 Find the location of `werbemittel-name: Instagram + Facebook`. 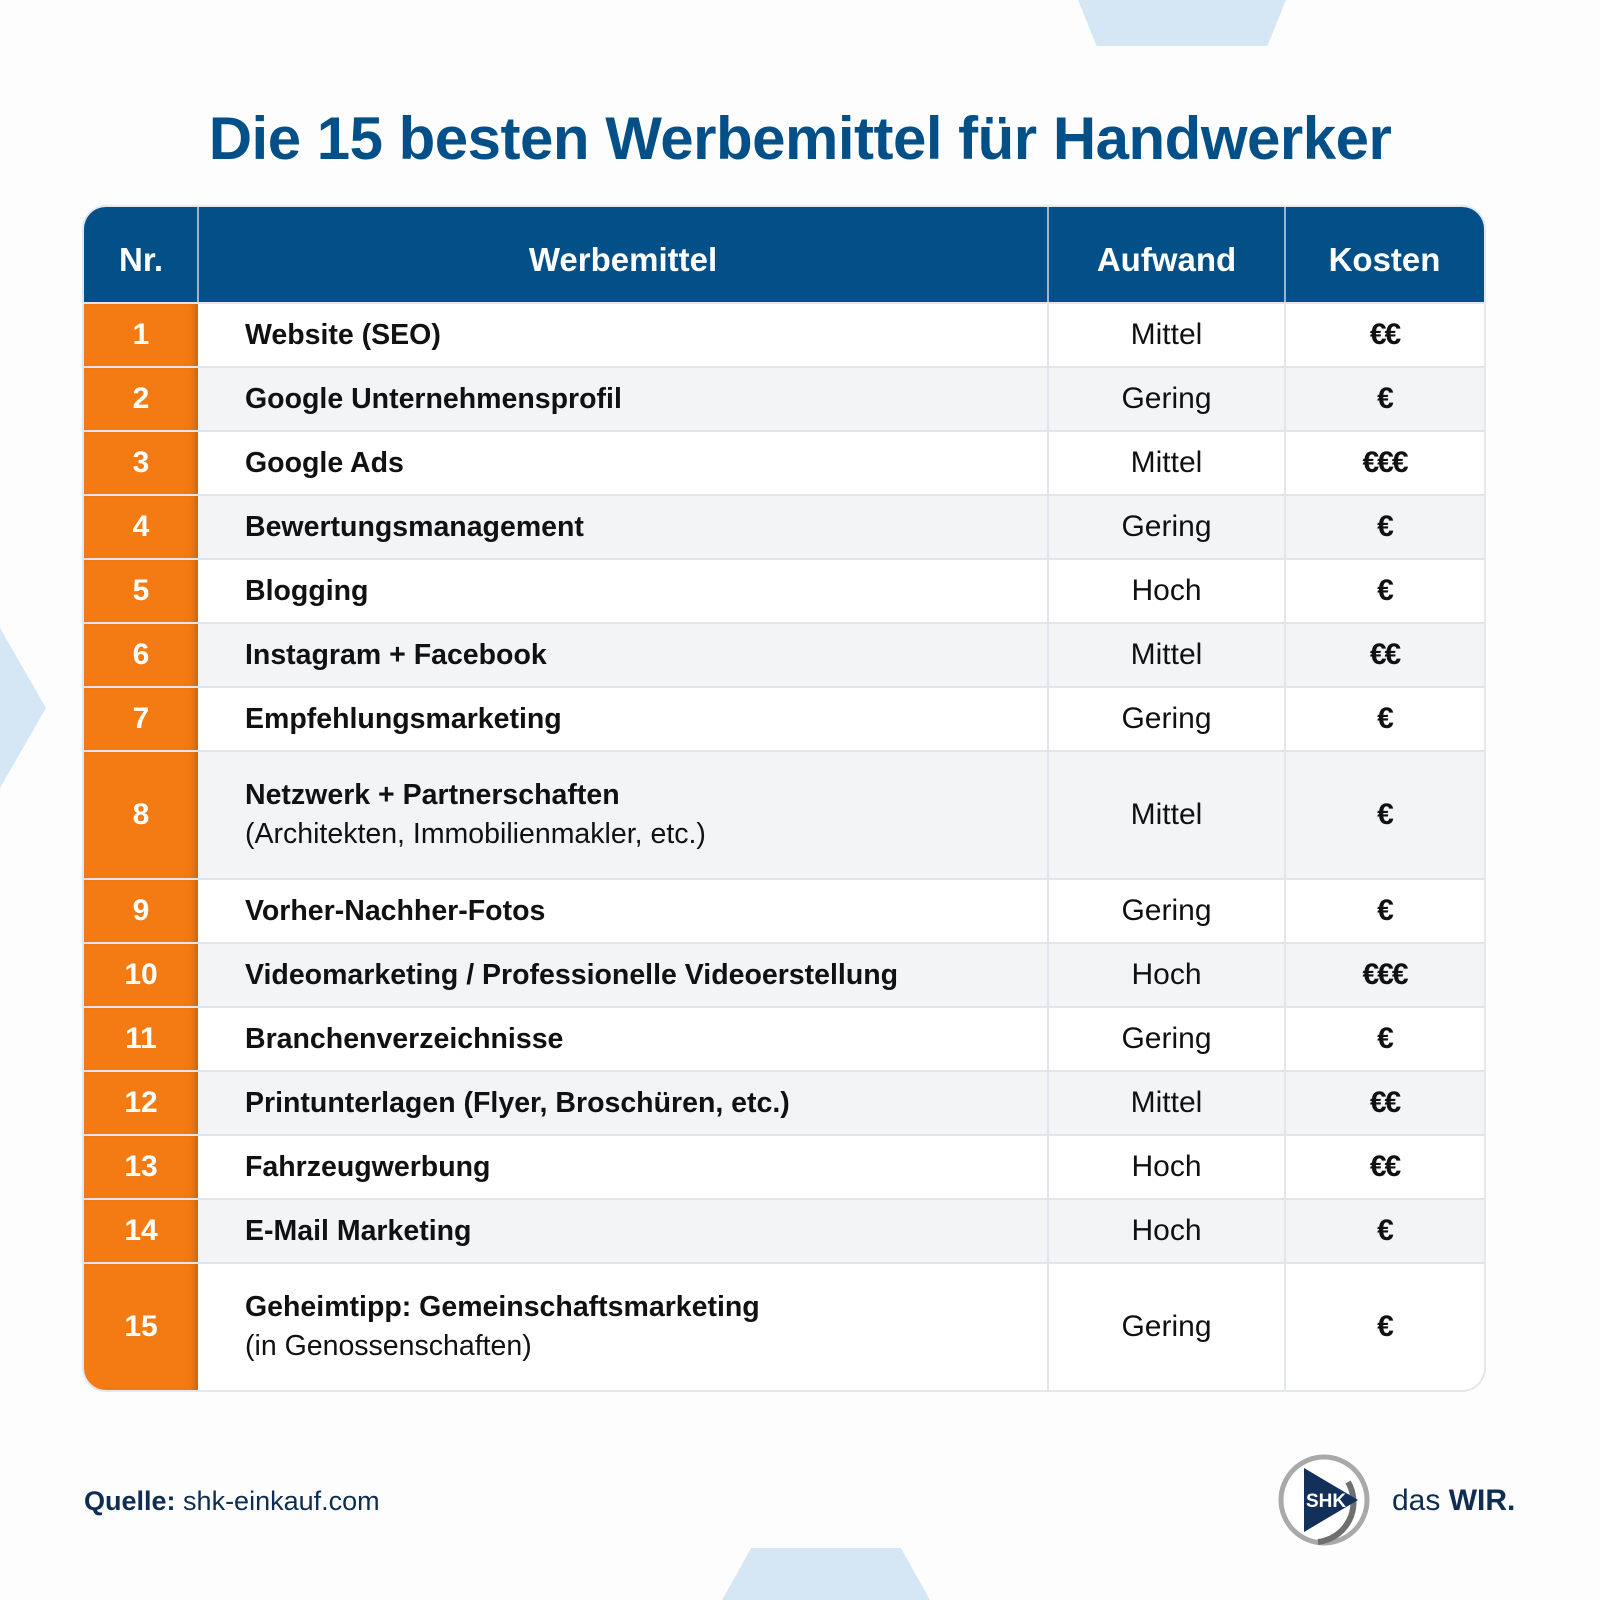

werbemittel-name: Instagram + Facebook is located at coordinates (396, 654).